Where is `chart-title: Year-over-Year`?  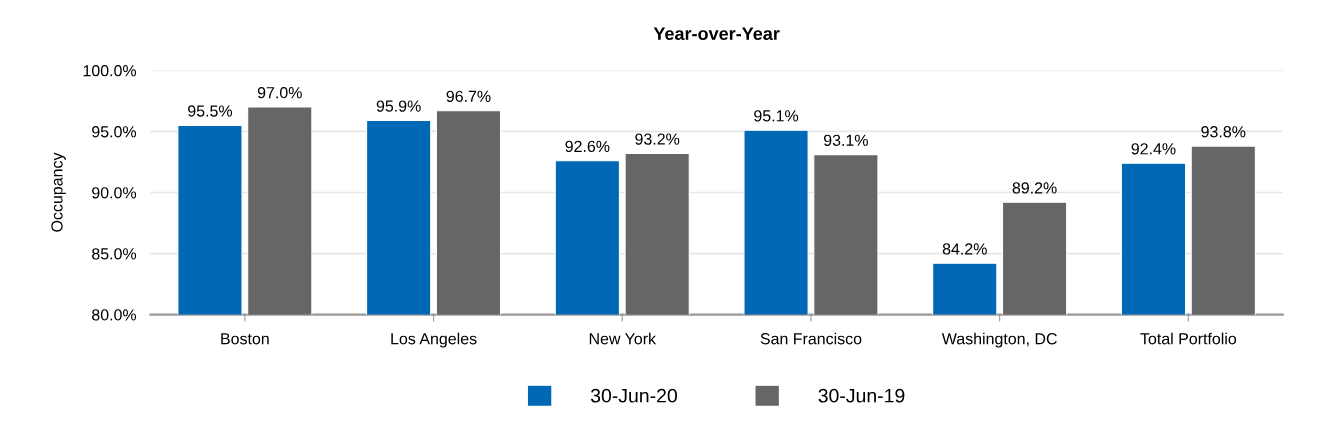
chart-title: Year-over-Year is located at coordinates (716, 34).